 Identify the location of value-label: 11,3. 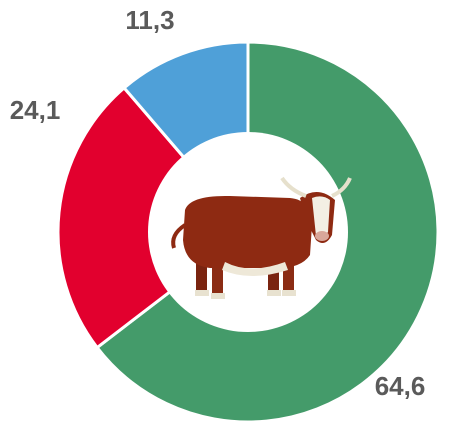
(149, 20).